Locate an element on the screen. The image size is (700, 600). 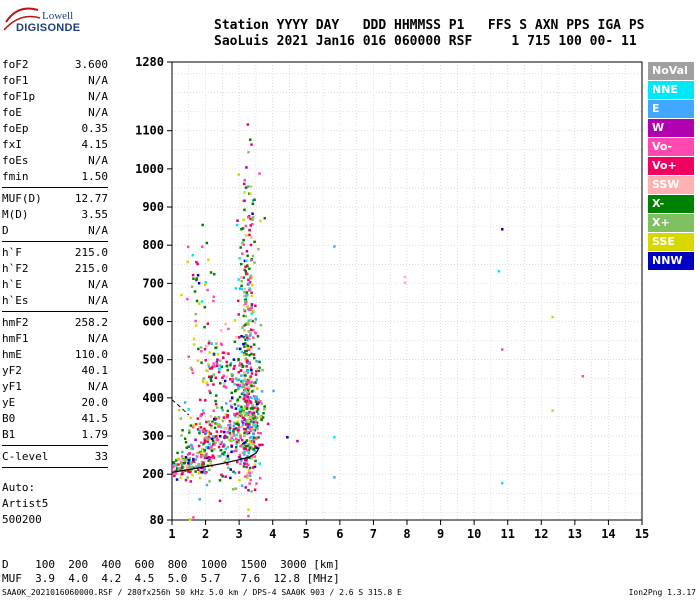
logo-arc-icon is located at coordinates (22, 19).